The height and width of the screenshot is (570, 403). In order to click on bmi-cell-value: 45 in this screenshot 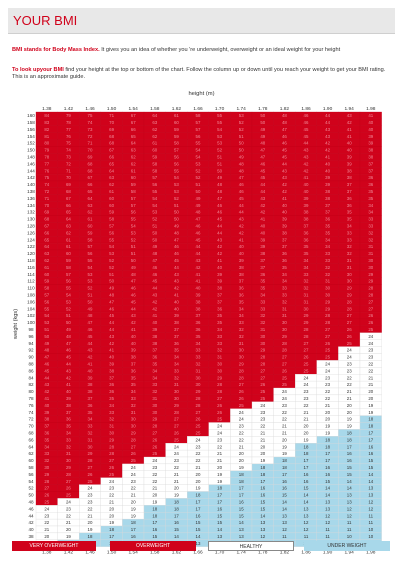, I will do `click(176, 260)`.